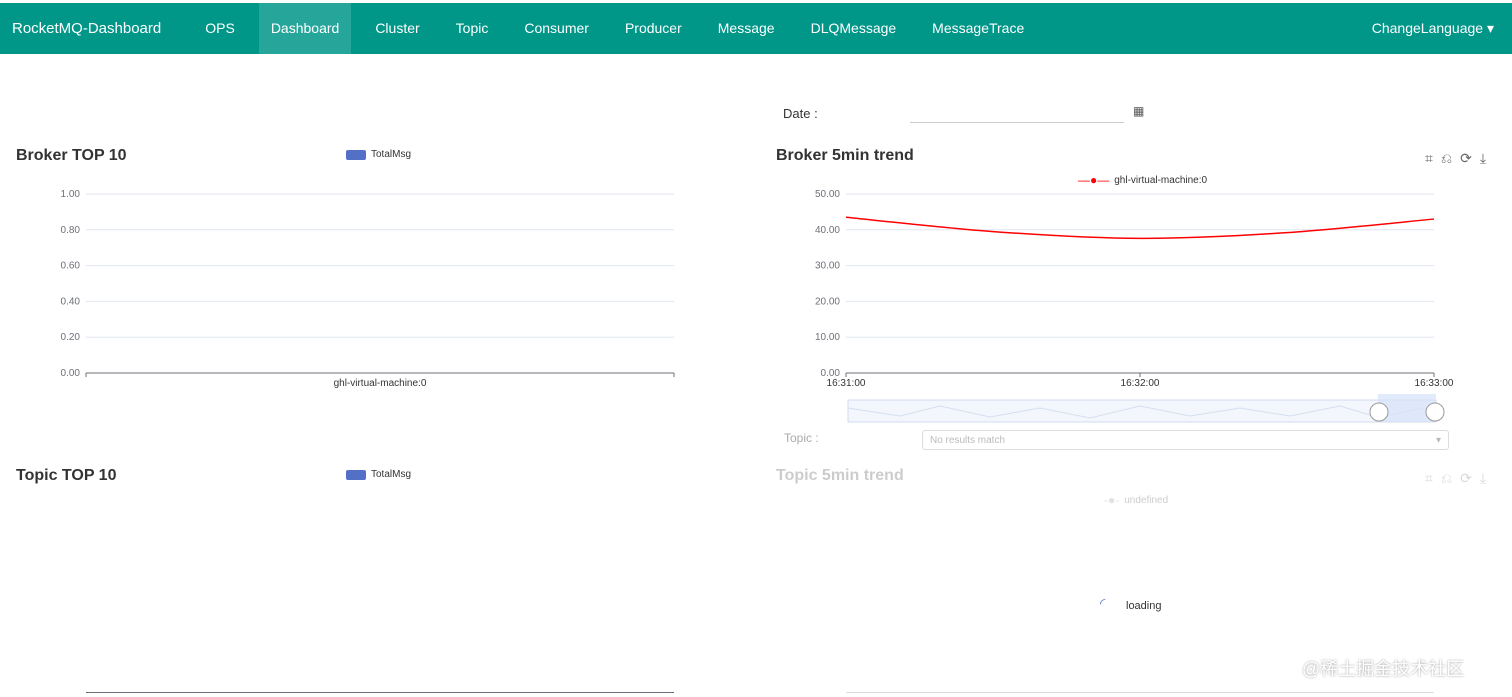 The image size is (1512, 697). What do you see at coordinates (1434, 383) in the screenshot?
I see `x-tick-label: 16:33:00` at bounding box center [1434, 383].